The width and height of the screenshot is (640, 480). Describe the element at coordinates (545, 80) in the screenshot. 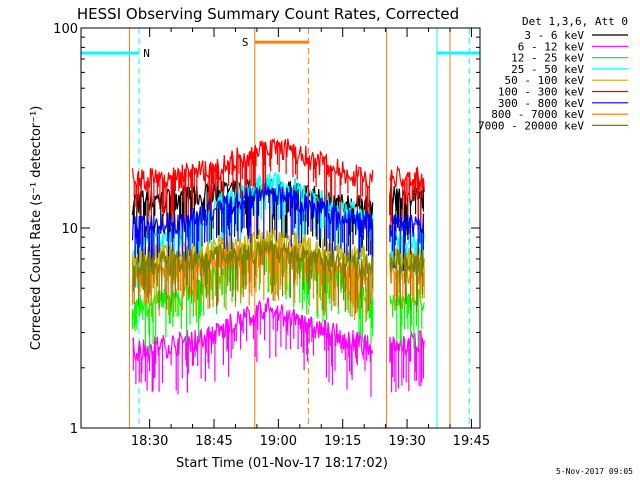

I see `legend-label: 50 - 100 keV` at that location.